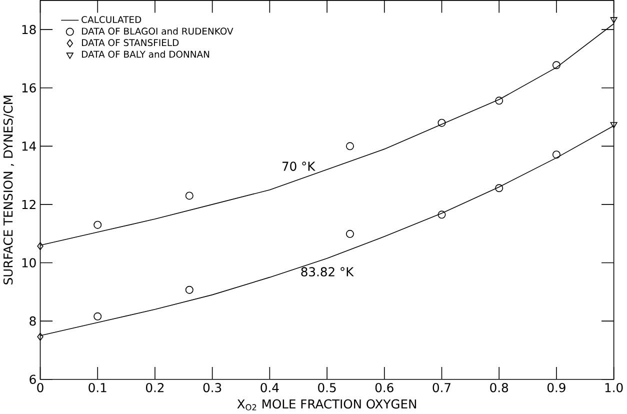 This screenshot has width=627, height=414. I want to click on y-tick-label: 12, so click(29, 205).